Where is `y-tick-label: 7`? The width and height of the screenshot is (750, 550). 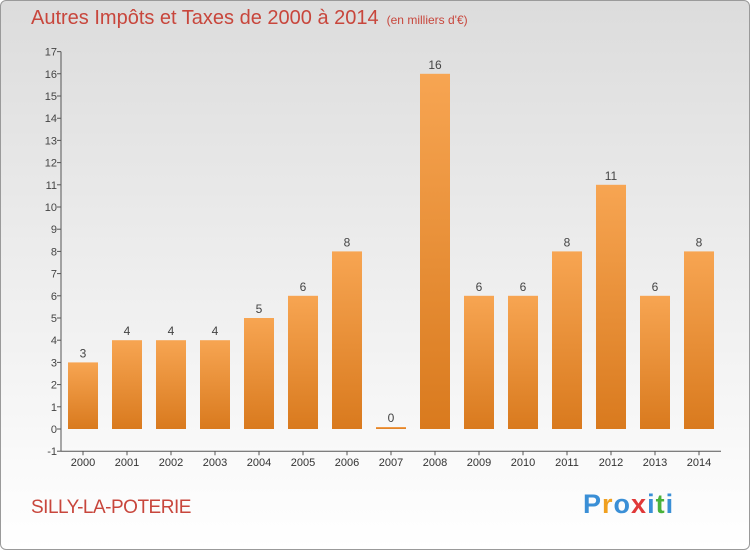 y-tick-label: 7 is located at coordinates (54, 275).